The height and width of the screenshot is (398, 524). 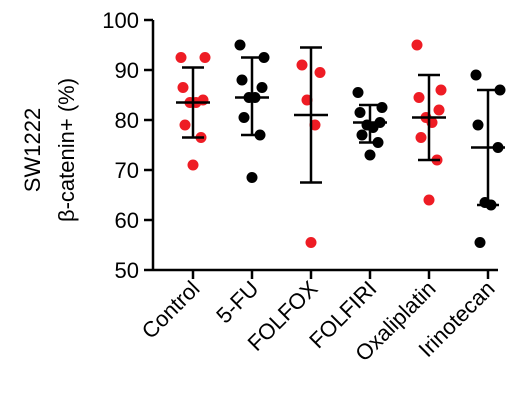 I want to click on y-tick-label: 70, so click(x=127, y=170).